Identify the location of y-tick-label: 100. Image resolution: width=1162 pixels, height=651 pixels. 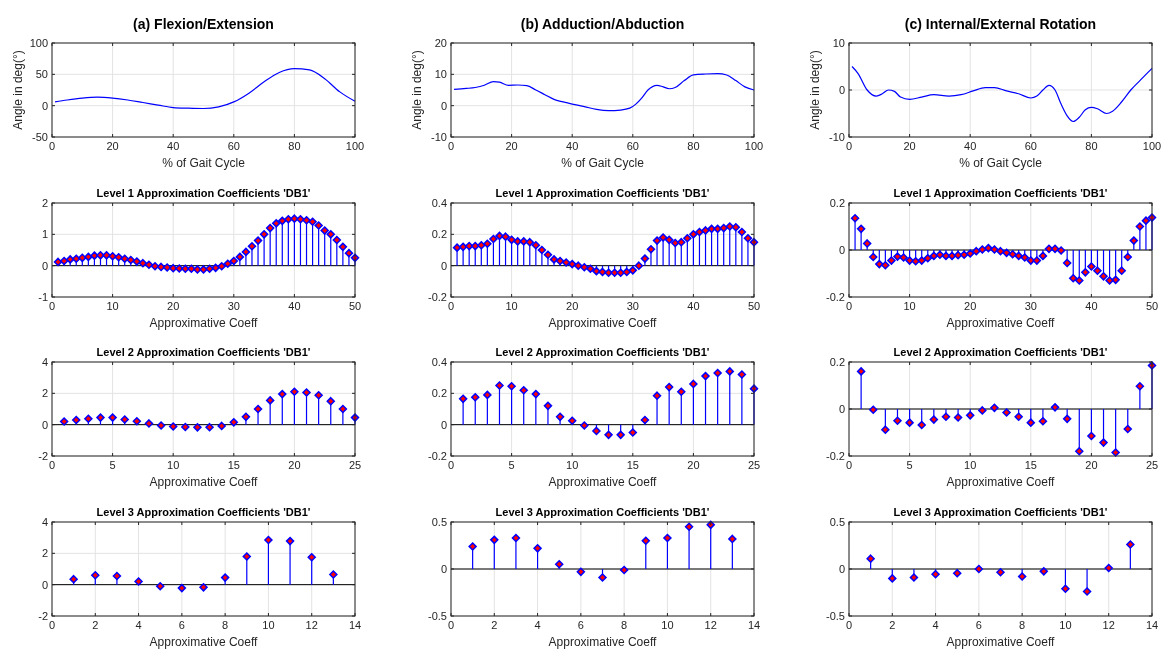
(38, 42).